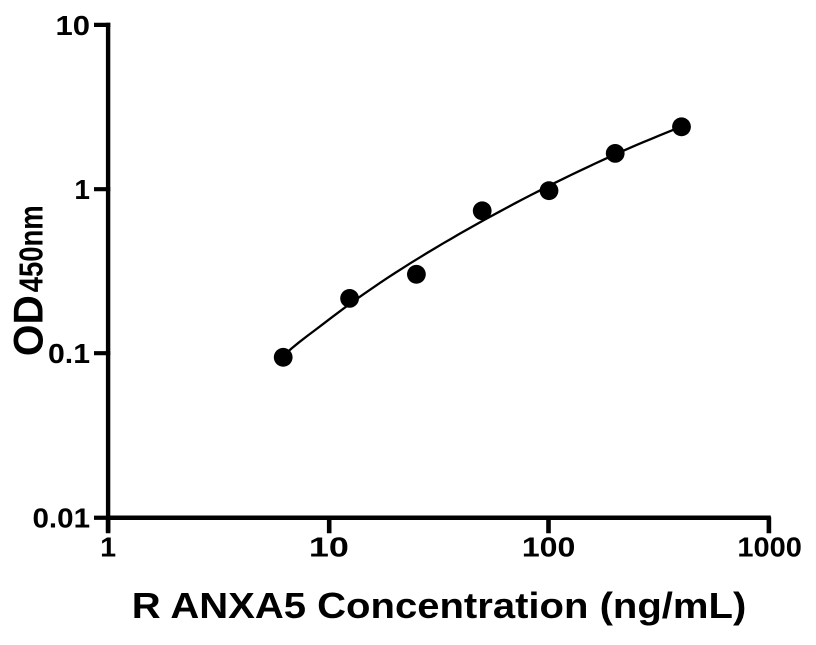 Image resolution: width=816 pixels, height=645 pixels. Describe the element at coordinates (439, 605) in the screenshot. I see `svg-text: R ANXA5 Concentration (ng/mL)` at that location.